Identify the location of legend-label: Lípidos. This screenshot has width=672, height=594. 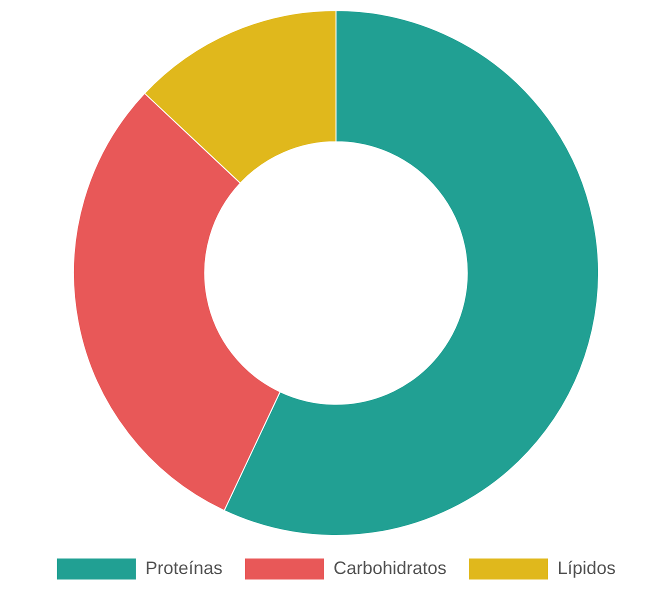
(587, 568).